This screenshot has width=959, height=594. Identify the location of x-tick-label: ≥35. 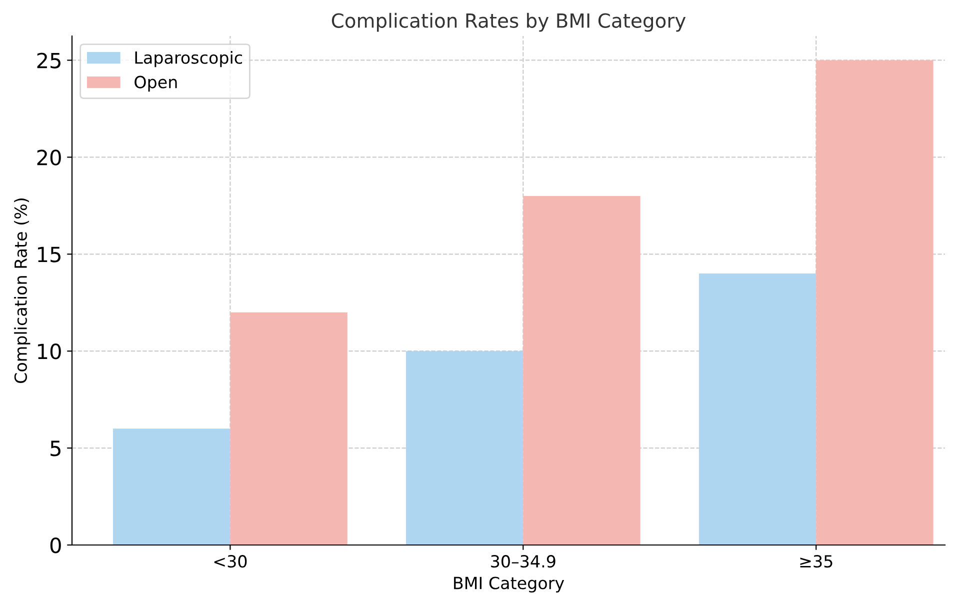
(816, 561).